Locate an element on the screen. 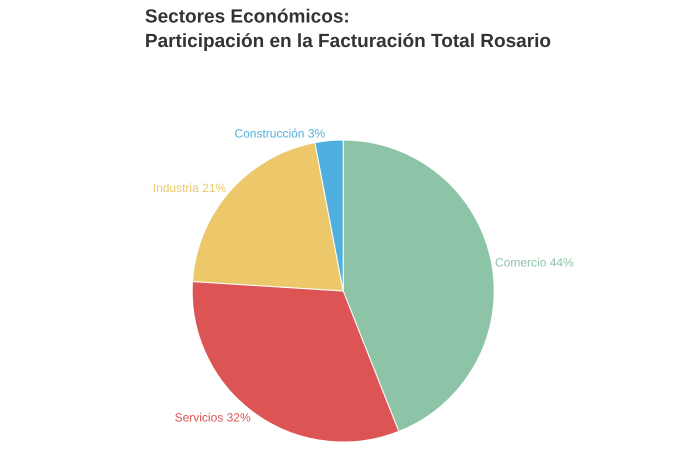 The width and height of the screenshot is (700, 450). chart-title: Sectores Económicos: Participación en la Facturación Total Rosario is located at coordinates (348, 29).